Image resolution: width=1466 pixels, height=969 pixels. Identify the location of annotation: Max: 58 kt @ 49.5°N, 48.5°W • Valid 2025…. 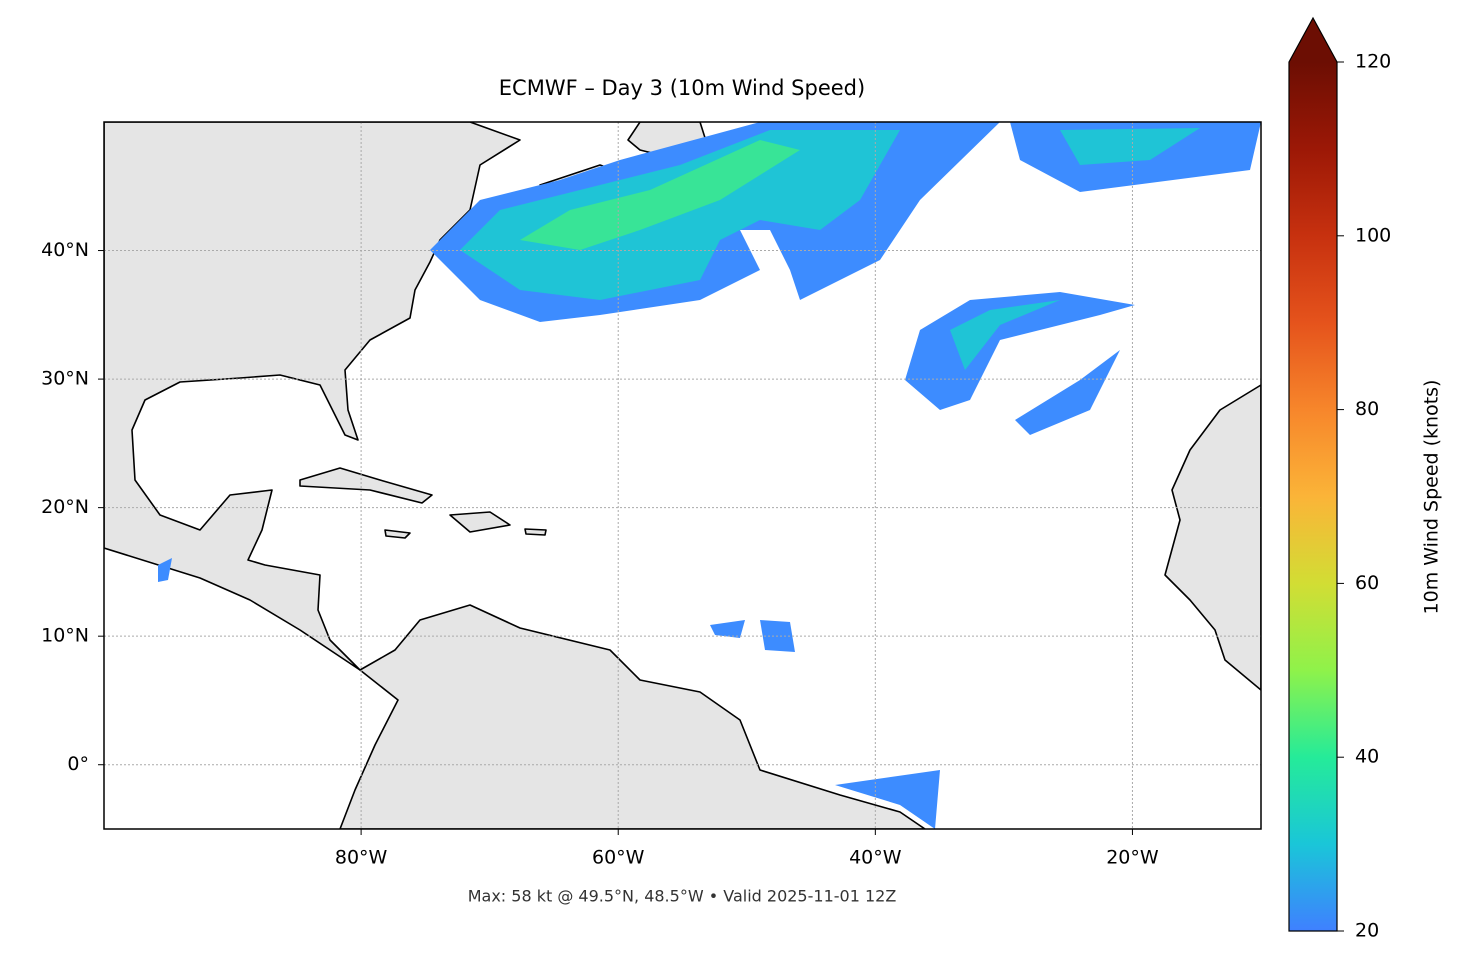
(682, 896).